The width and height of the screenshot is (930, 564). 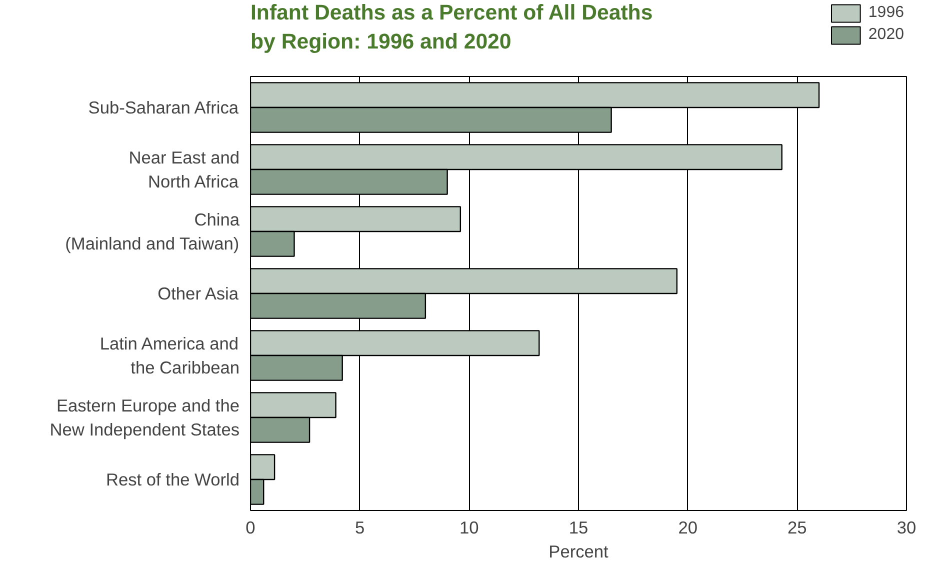 I want to click on y-tick-label: Eastern Europe and the New Independent States, so click(x=145, y=418).